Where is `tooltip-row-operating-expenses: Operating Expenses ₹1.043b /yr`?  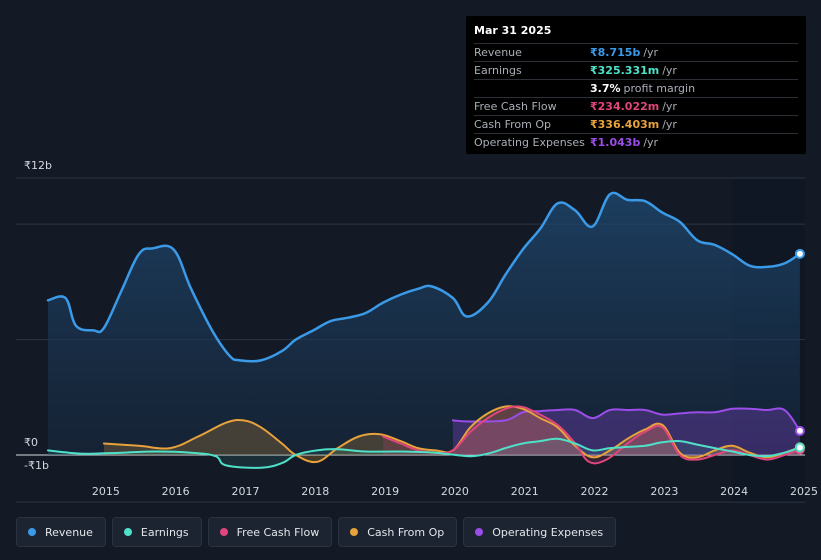
tooltip-row-operating-expenses: Operating Expenses ₹1.043b /yr is located at coordinates (636, 142).